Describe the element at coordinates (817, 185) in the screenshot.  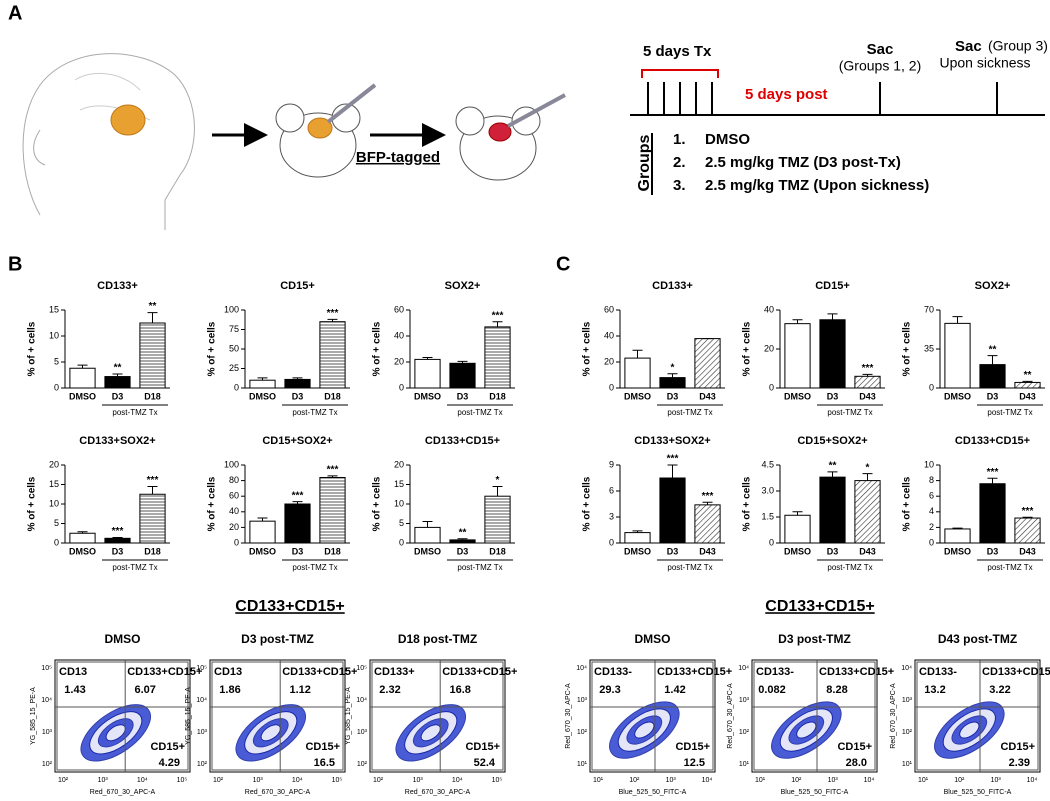
I see `group-text: 2.5 mg/kg TMZ (Upon sickness)` at that location.